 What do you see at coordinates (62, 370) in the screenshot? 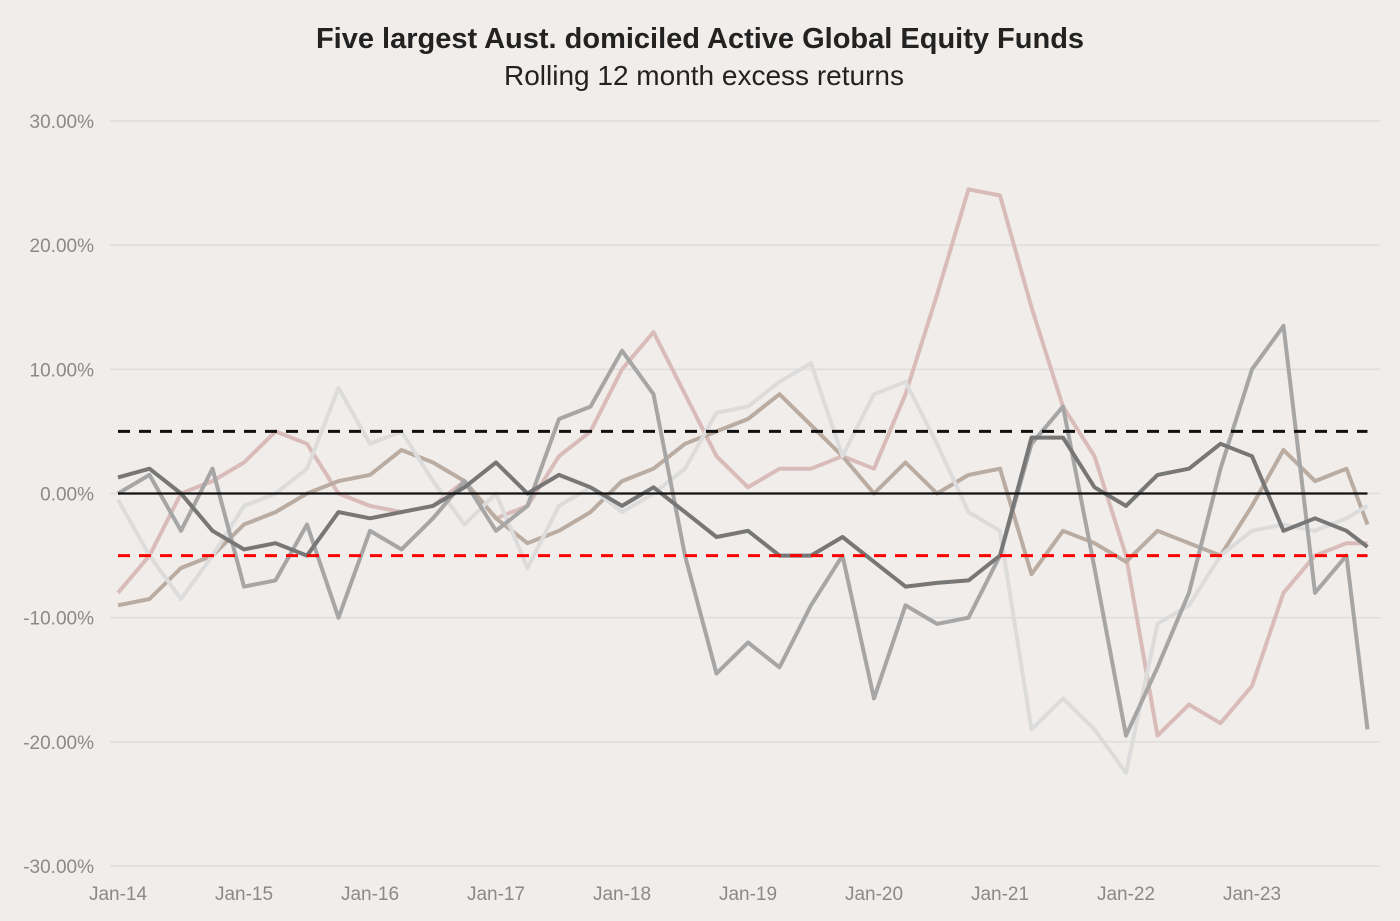
I see `y-tick-label: 10.00%` at bounding box center [62, 370].